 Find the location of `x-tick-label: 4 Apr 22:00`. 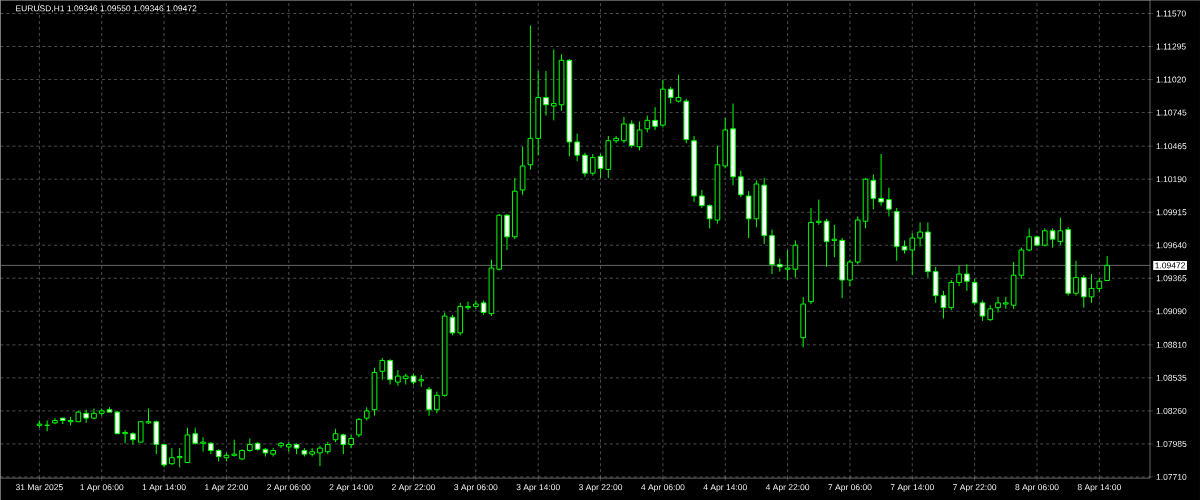

x-tick-label: 4 Apr 22:00 is located at coordinates (787, 488).